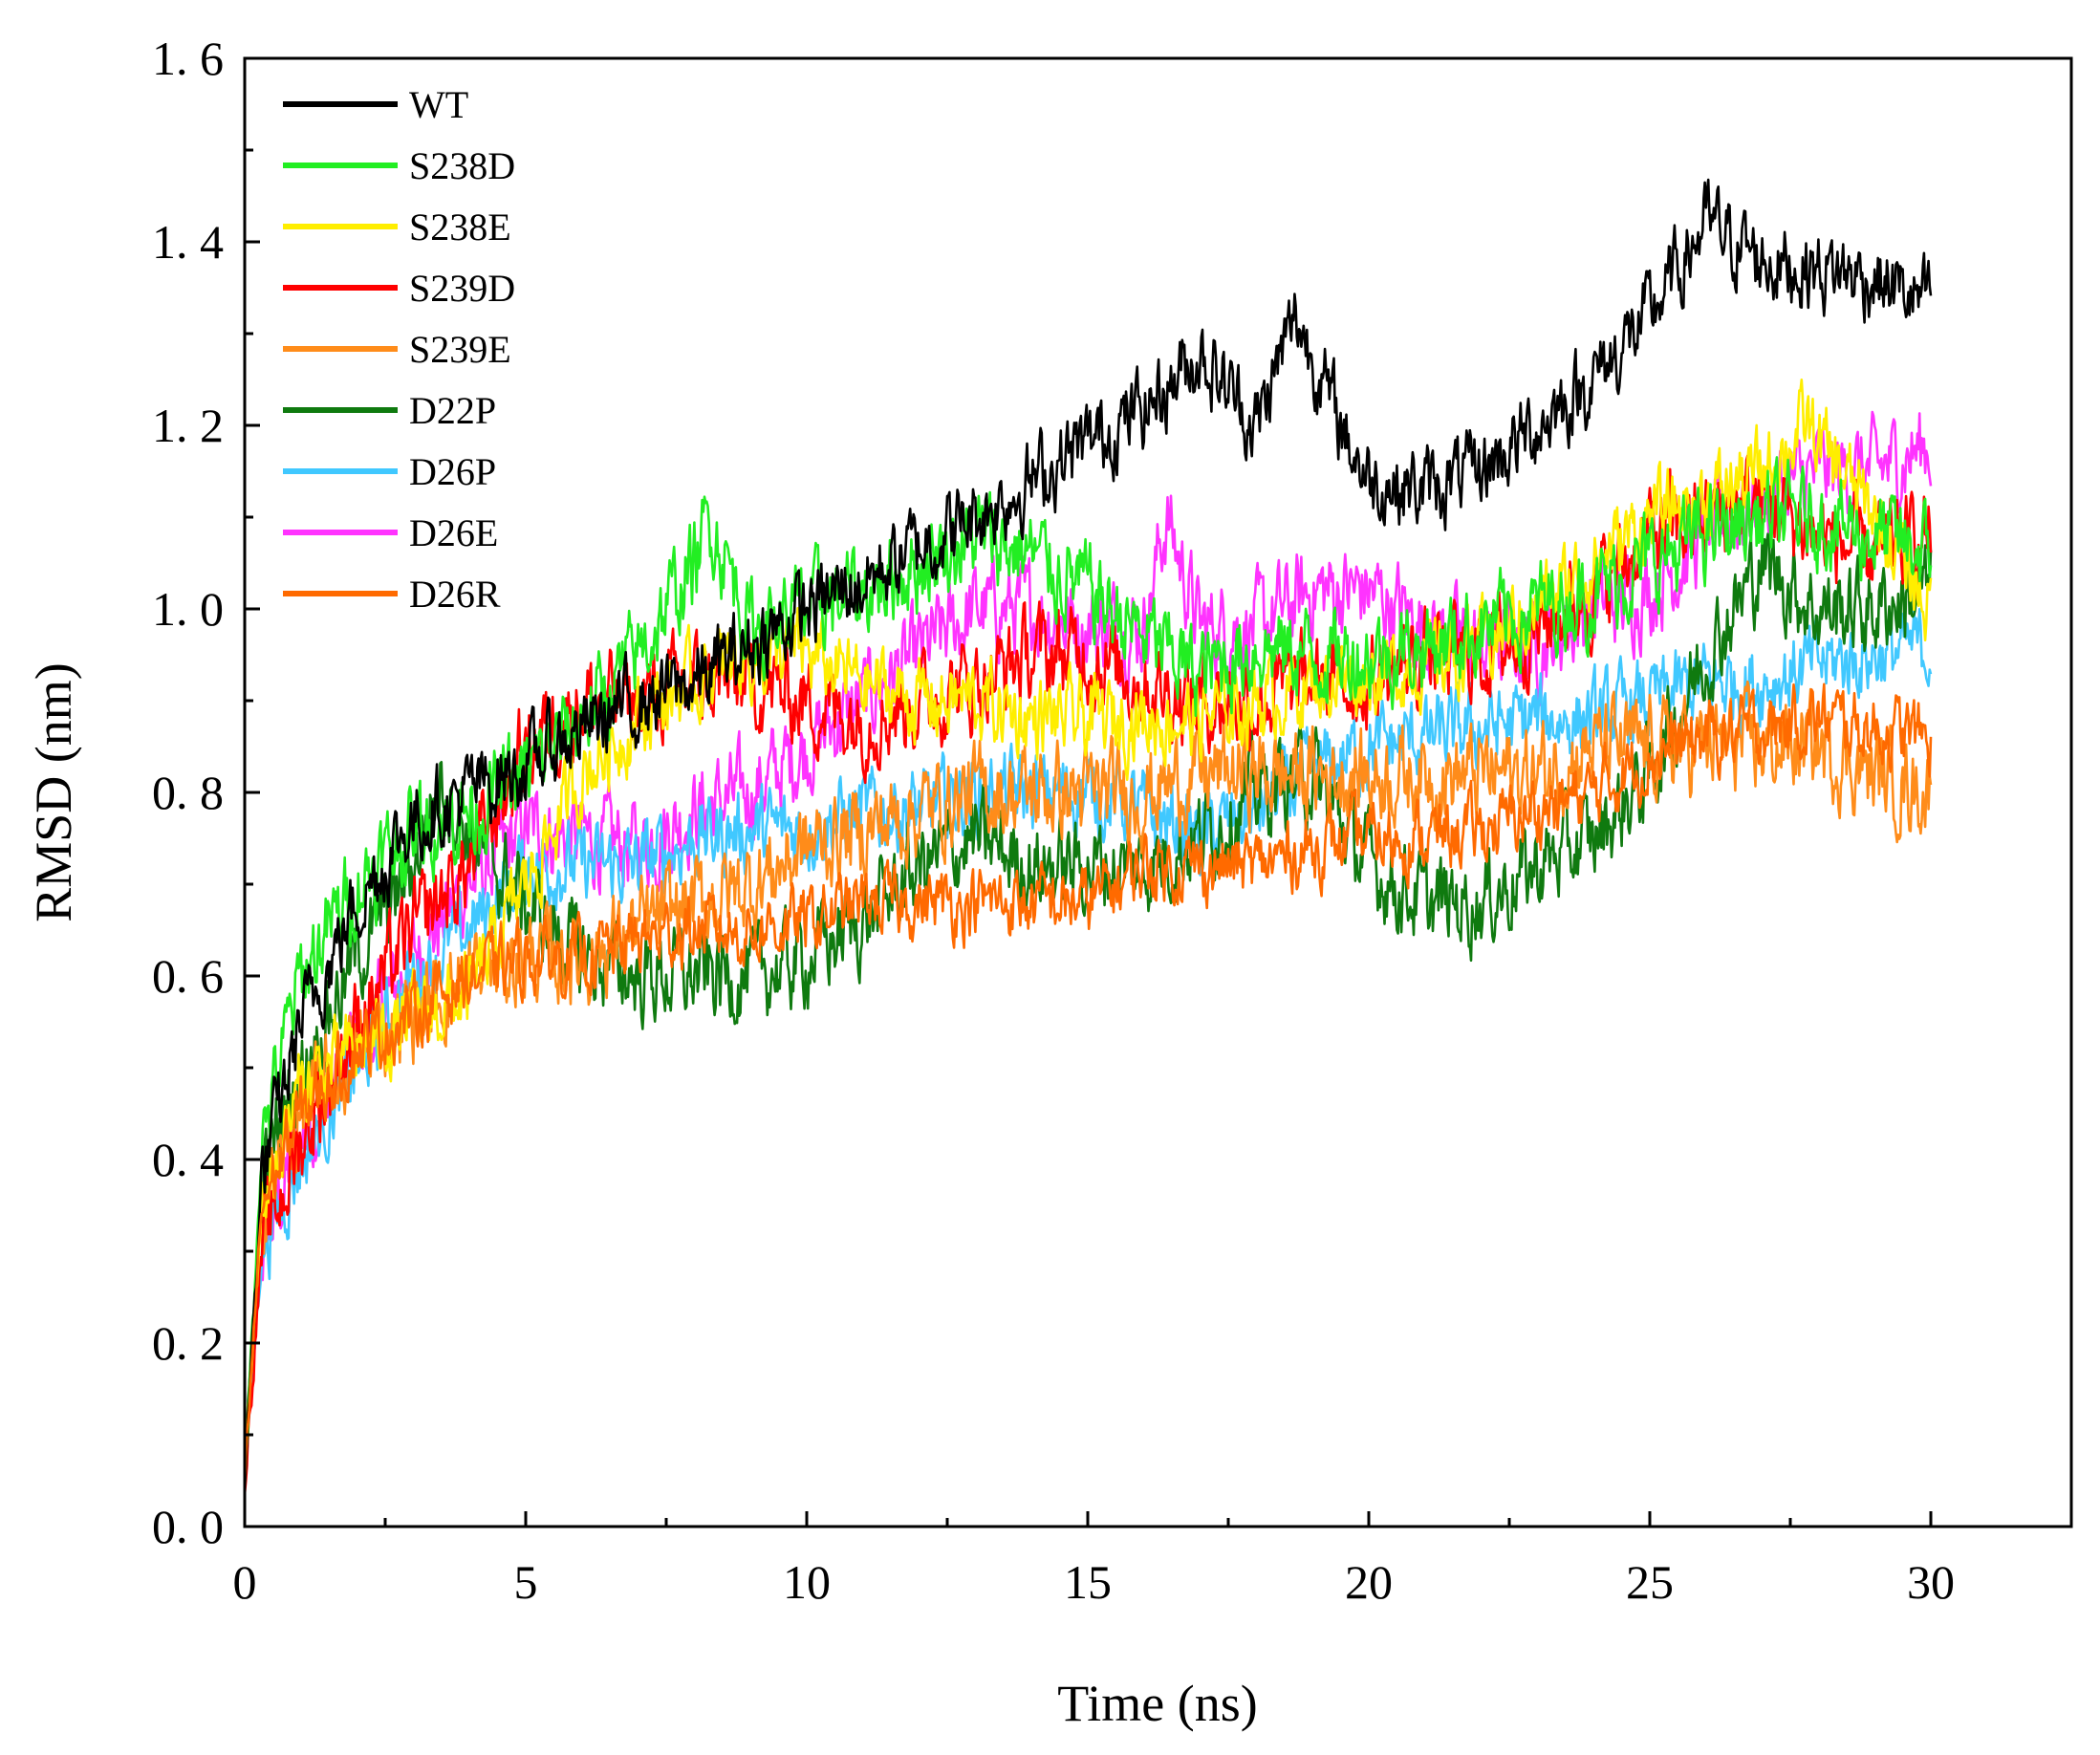 The width and height of the screenshot is (2100, 1755). Describe the element at coordinates (188, 609) in the screenshot. I see `y-tick-label: 1. 0` at that location.